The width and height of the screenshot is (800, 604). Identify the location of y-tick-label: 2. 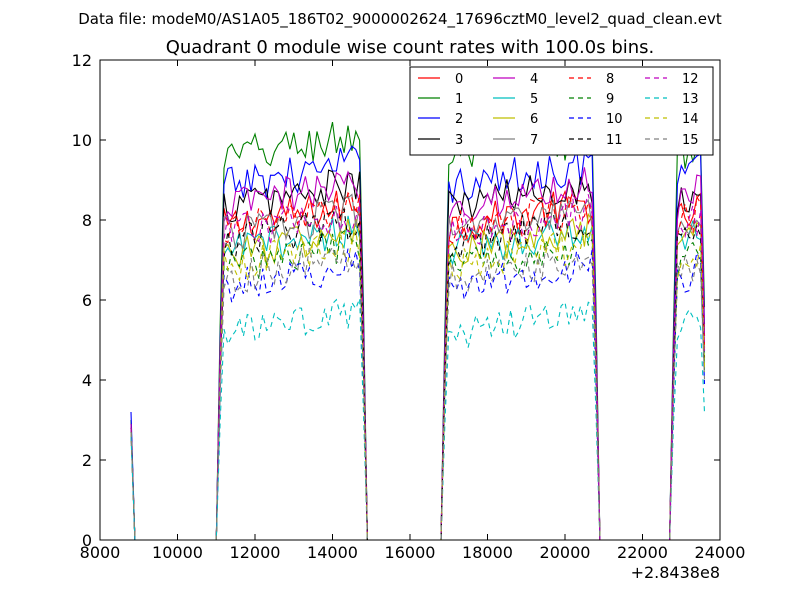
(87, 460).